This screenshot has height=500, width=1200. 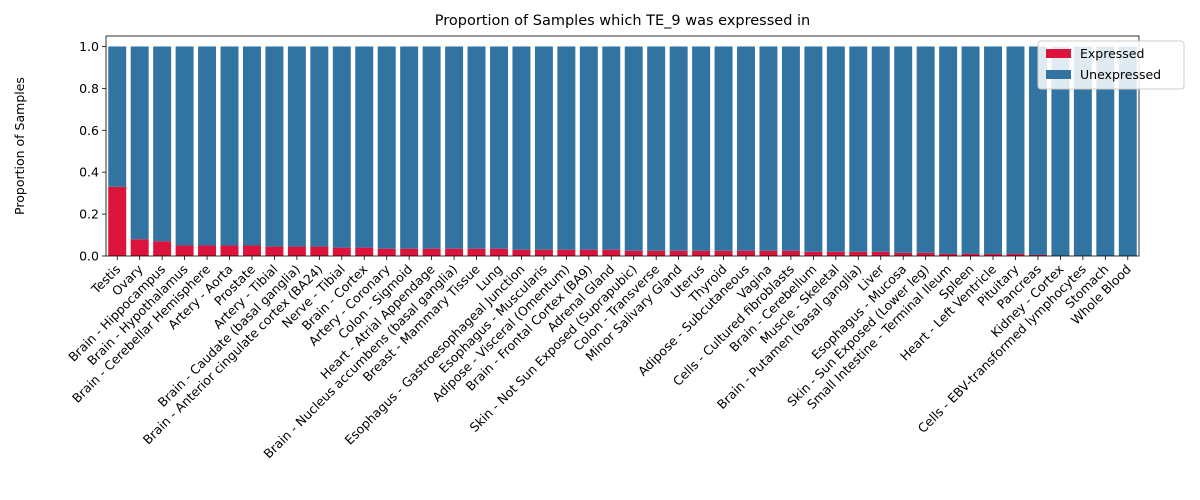 I want to click on y-axis-label: Proportion of Samples, so click(x=19, y=146).